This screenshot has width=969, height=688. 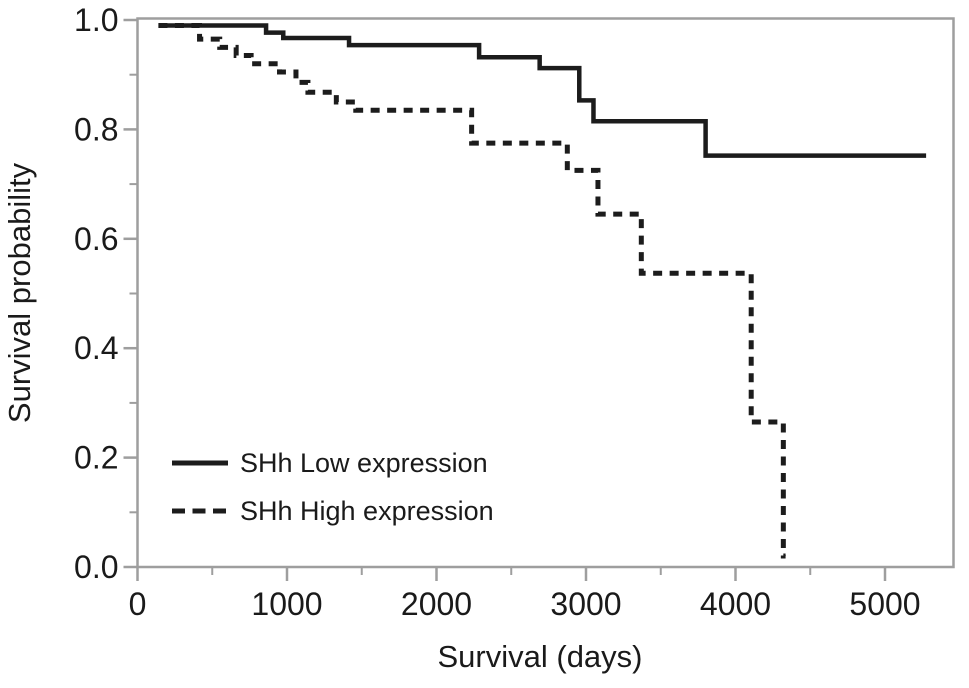 What do you see at coordinates (436, 604) in the screenshot?
I see `x-tick-label: 2000` at bounding box center [436, 604].